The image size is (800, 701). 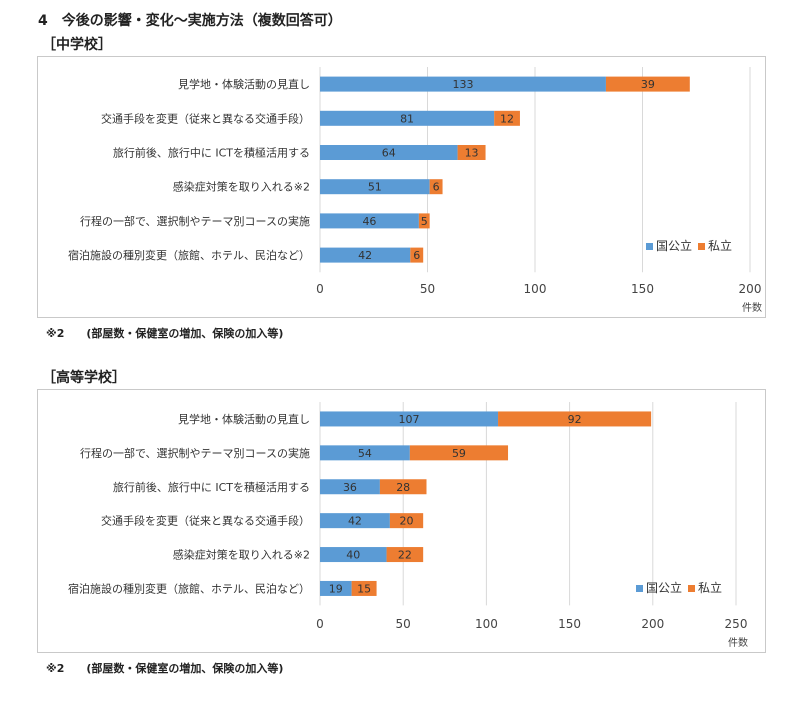 I want to click on data-label-private: 5, so click(x=424, y=221).